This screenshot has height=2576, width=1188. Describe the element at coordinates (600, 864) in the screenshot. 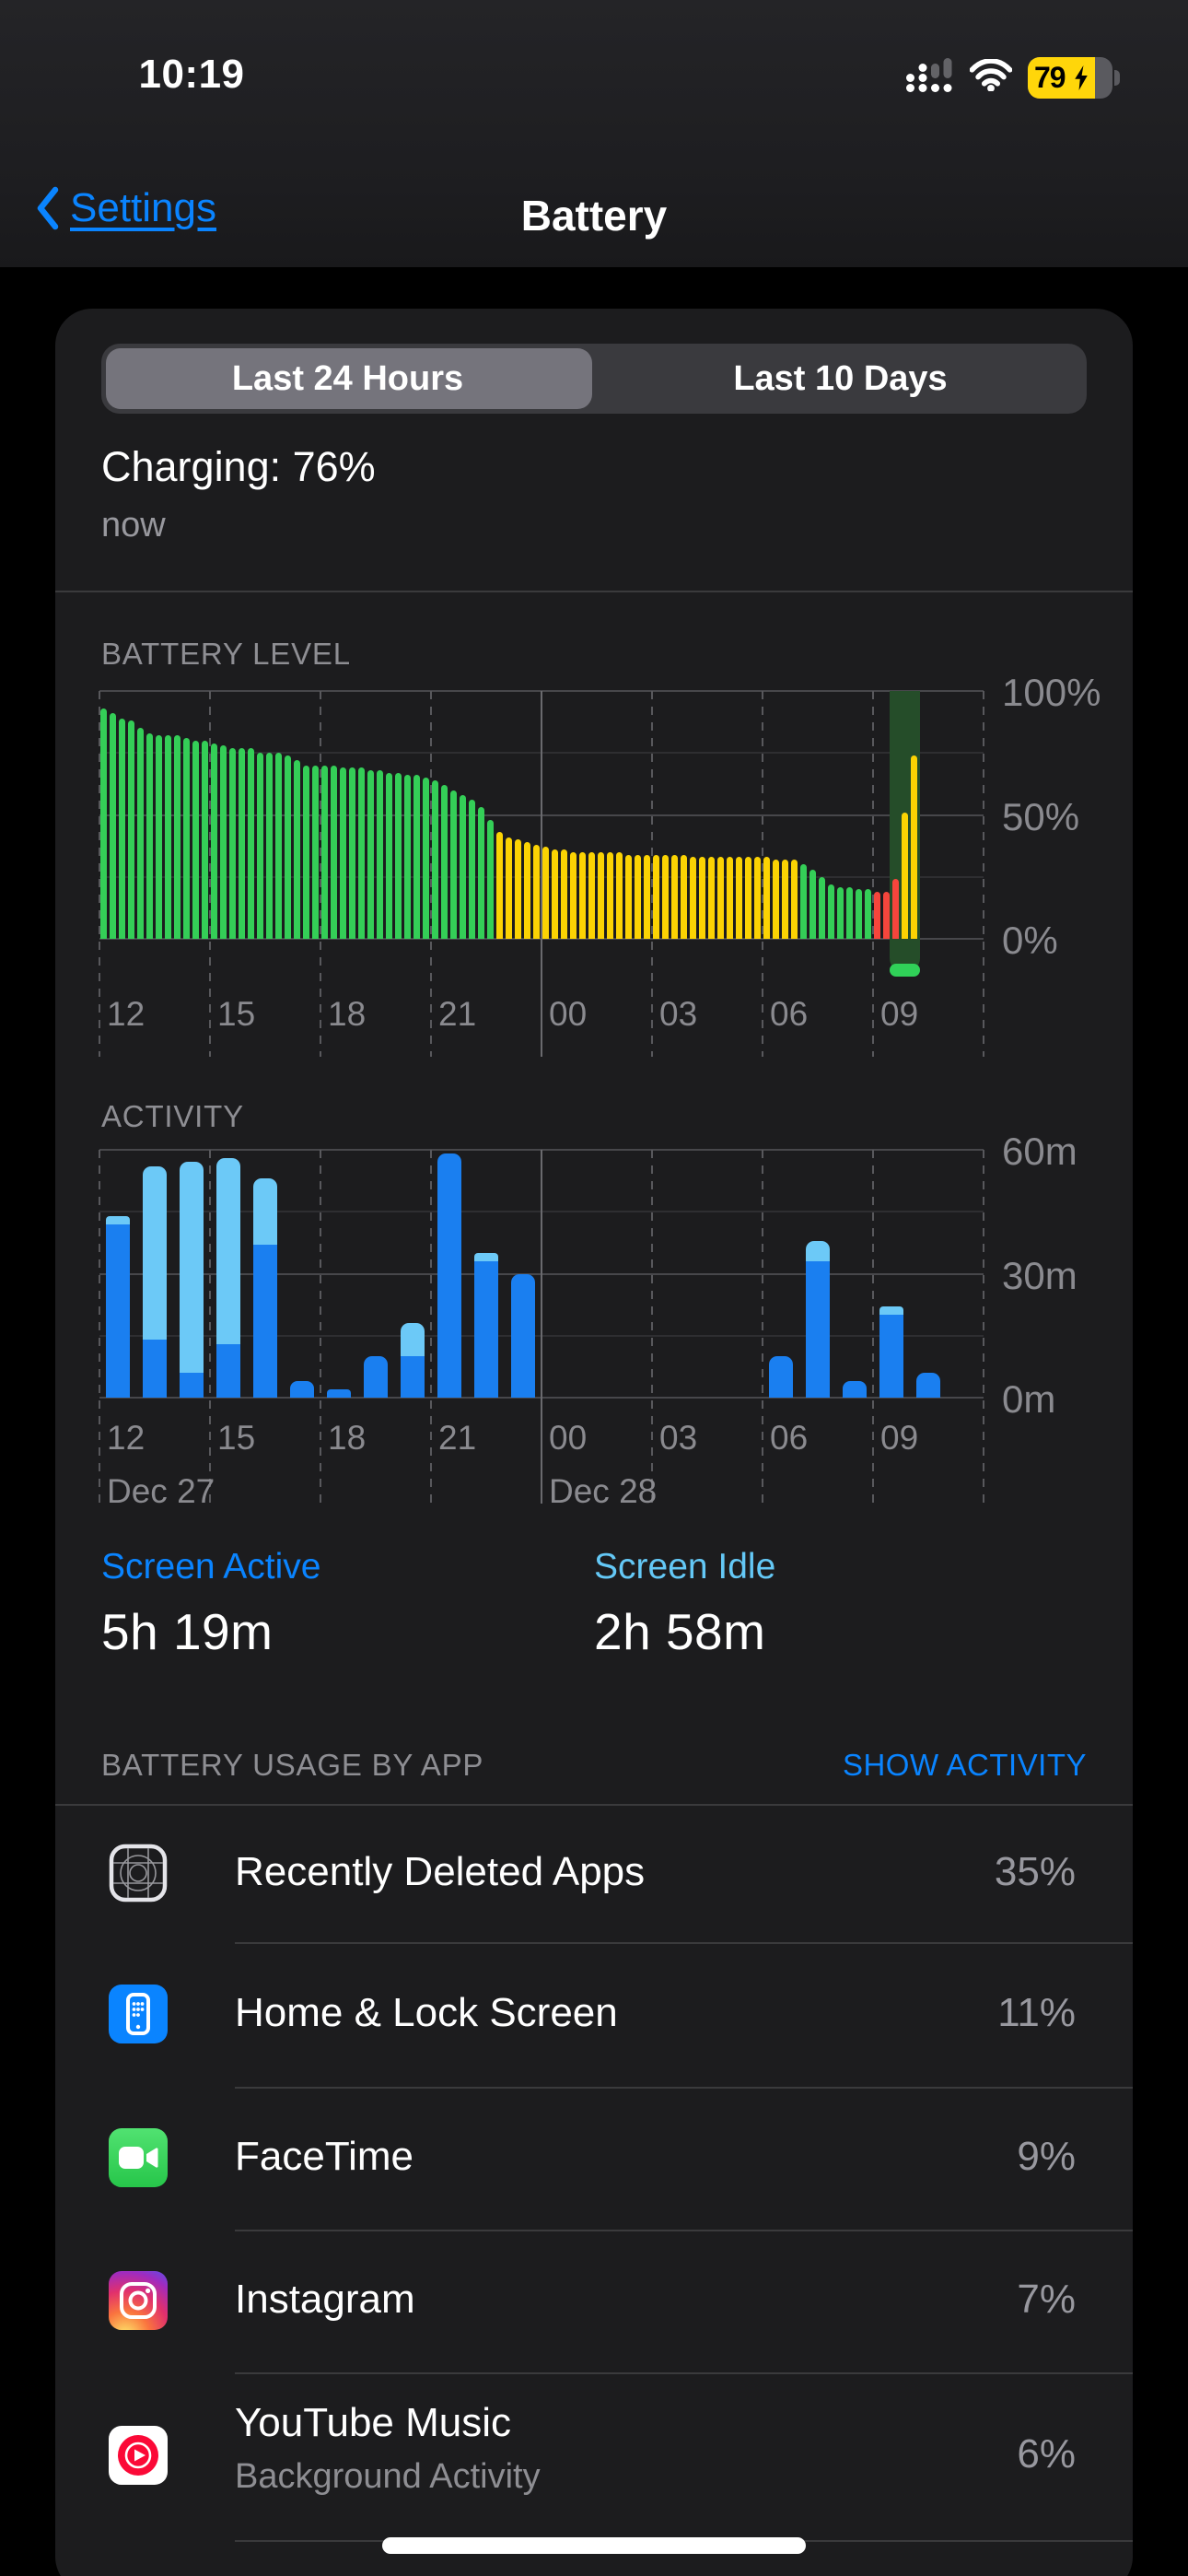

I see `battery-level-plot: 12 15 18 21 00 03 06 09 100% 50% 0%` at that location.